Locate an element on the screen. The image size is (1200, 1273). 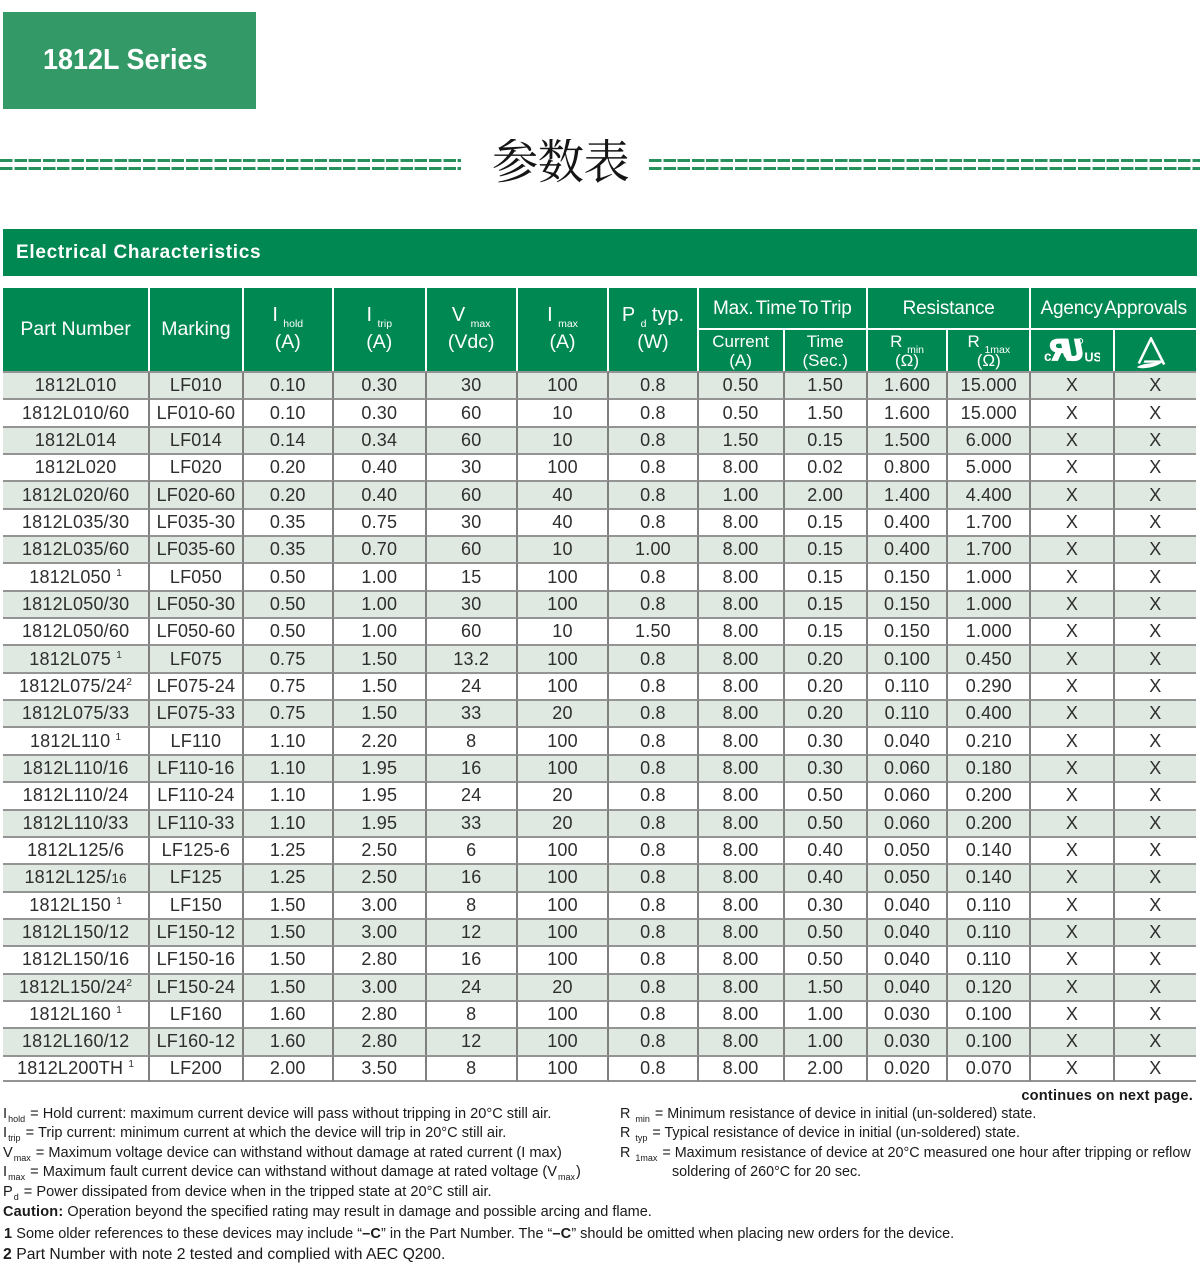
svg-text: US is located at coordinates (1093, 358).